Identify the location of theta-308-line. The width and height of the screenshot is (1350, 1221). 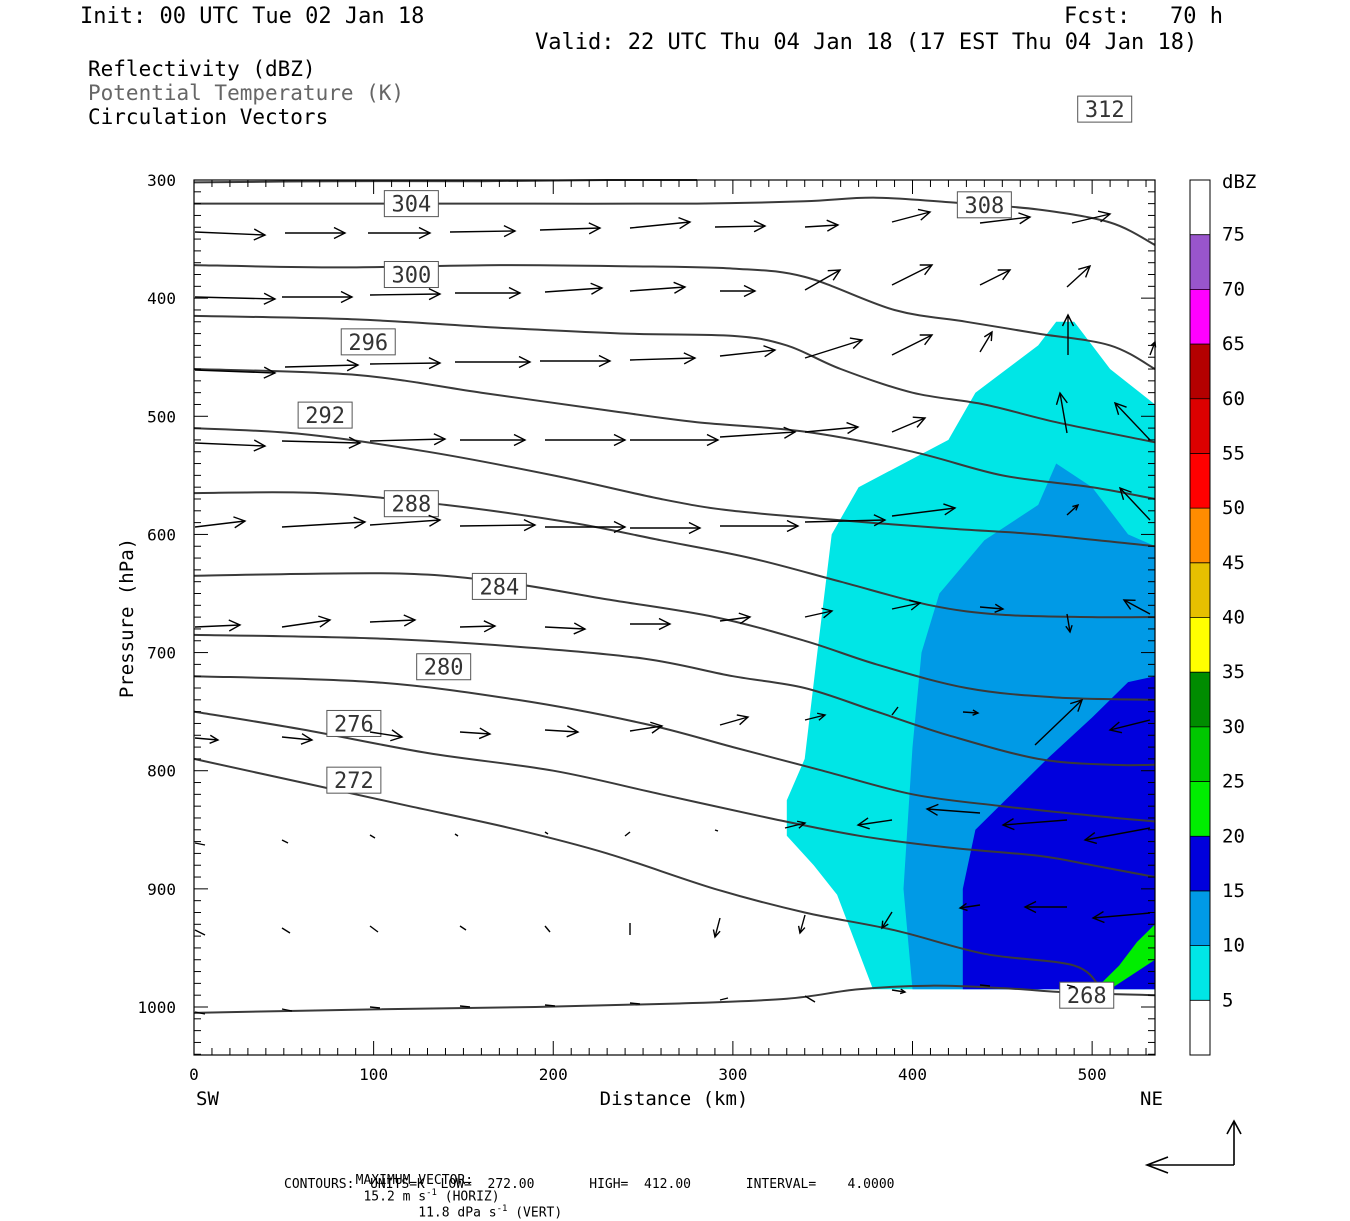
(674, 317).